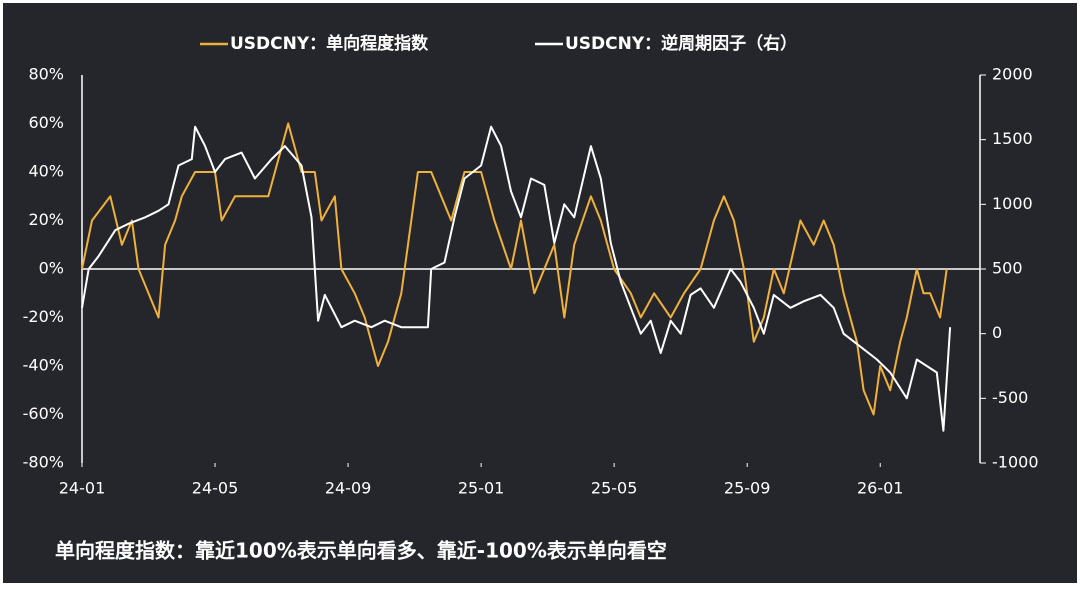  What do you see at coordinates (1012, 74) in the screenshot?
I see `y2-tick-label: 2000` at bounding box center [1012, 74].